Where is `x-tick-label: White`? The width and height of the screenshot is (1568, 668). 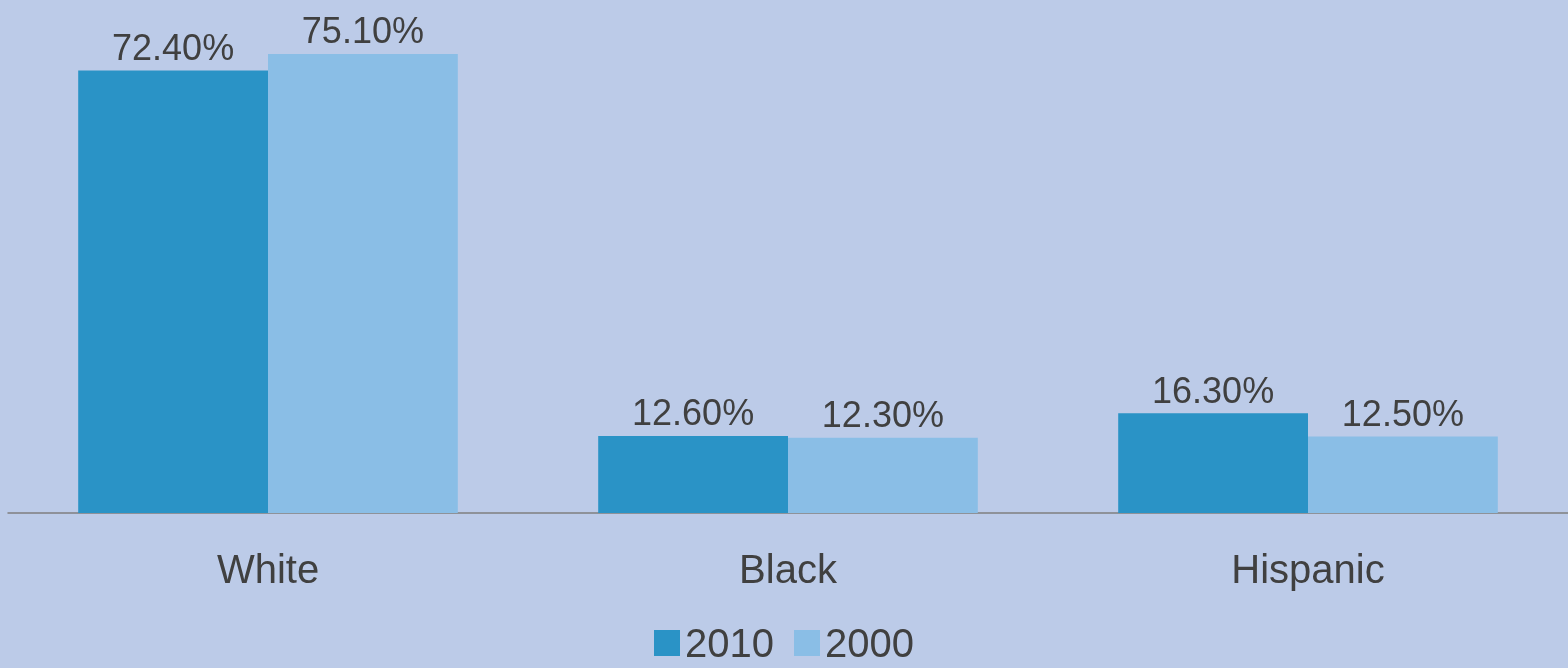 x-tick-label: White is located at coordinates (268, 569).